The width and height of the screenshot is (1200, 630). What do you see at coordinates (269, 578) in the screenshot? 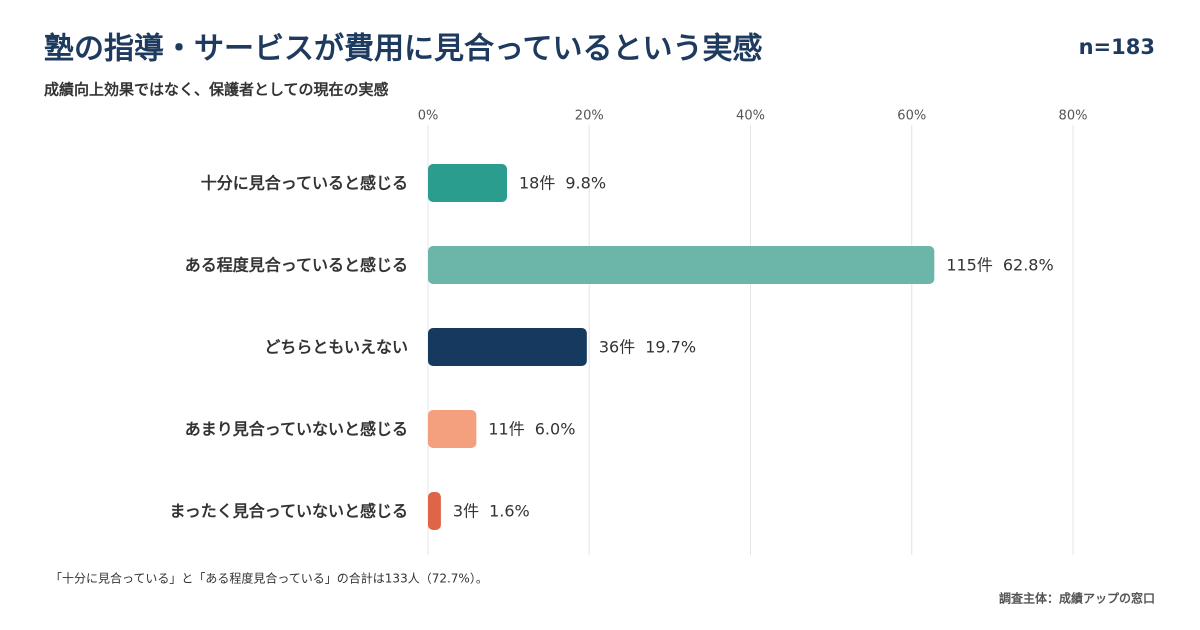
I see `footnote: 「十分に見合っている」と「ある程度見合っている」の合計は133人（72.7%）。` at bounding box center [269, 578].